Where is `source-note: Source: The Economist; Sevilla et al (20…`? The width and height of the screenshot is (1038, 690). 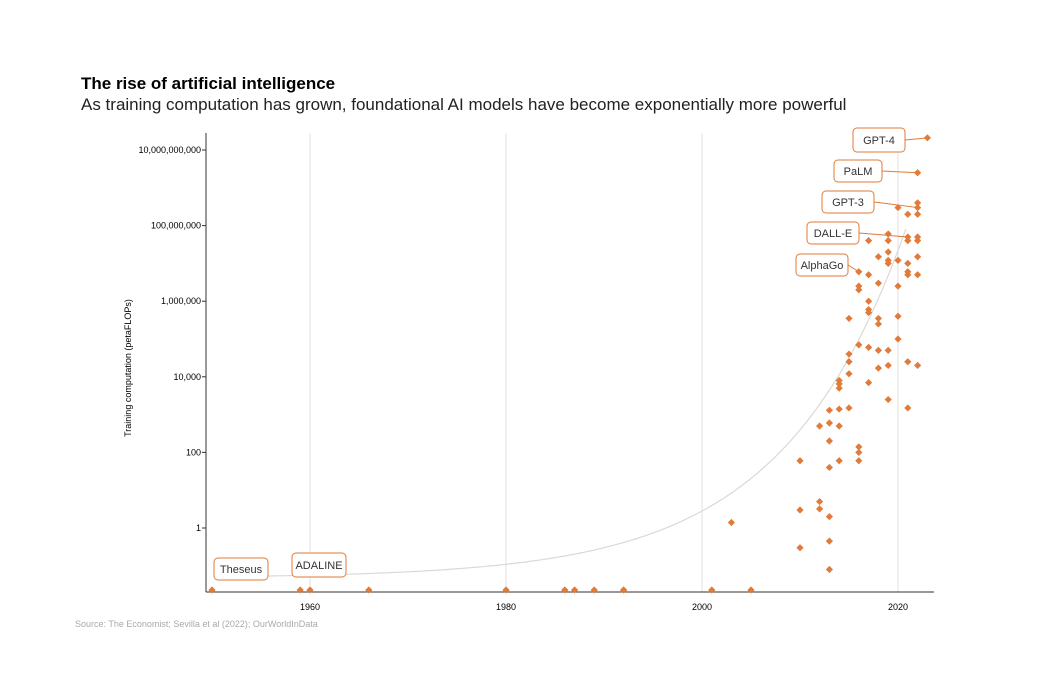 source-note: Source: The Economist; Sevilla et al (20… is located at coordinates (196, 624).